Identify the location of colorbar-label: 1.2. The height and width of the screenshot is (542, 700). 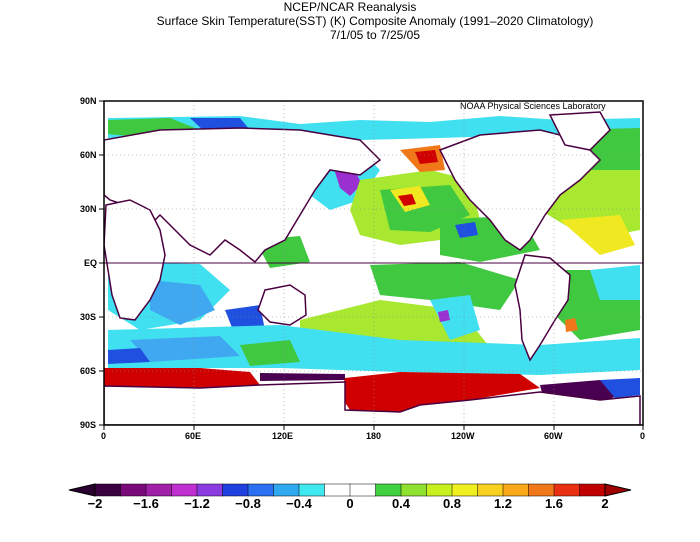
(503, 503).